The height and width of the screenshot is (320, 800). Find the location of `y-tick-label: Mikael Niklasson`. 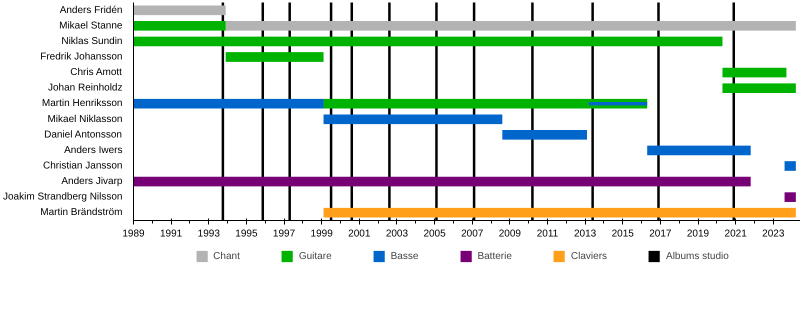

y-tick-label: Mikael Niklasson is located at coordinates (85, 119).